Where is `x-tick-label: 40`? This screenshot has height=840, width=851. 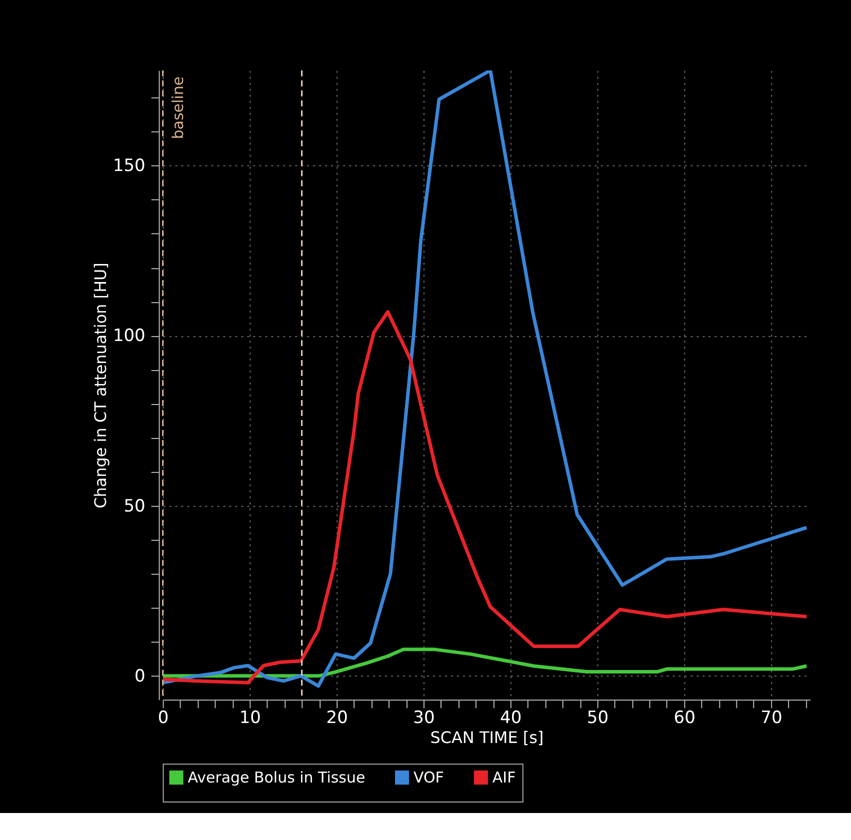
x-tick-label: 40 is located at coordinates (511, 718).